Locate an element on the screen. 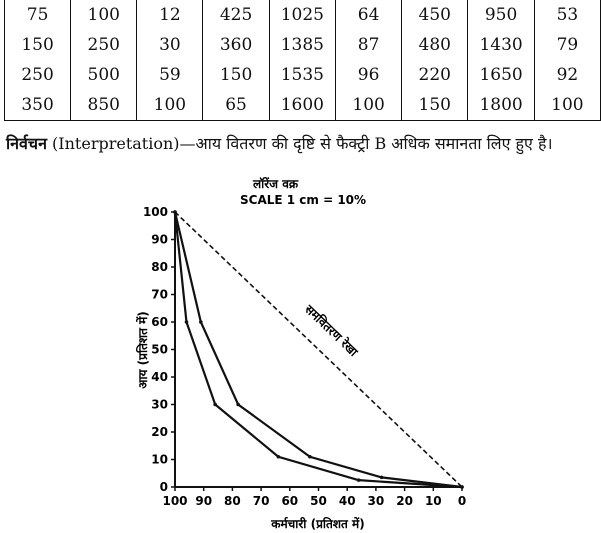 The height and width of the screenshot is (533, 601). table-cell: 950 is located at coordinates (501, 15).